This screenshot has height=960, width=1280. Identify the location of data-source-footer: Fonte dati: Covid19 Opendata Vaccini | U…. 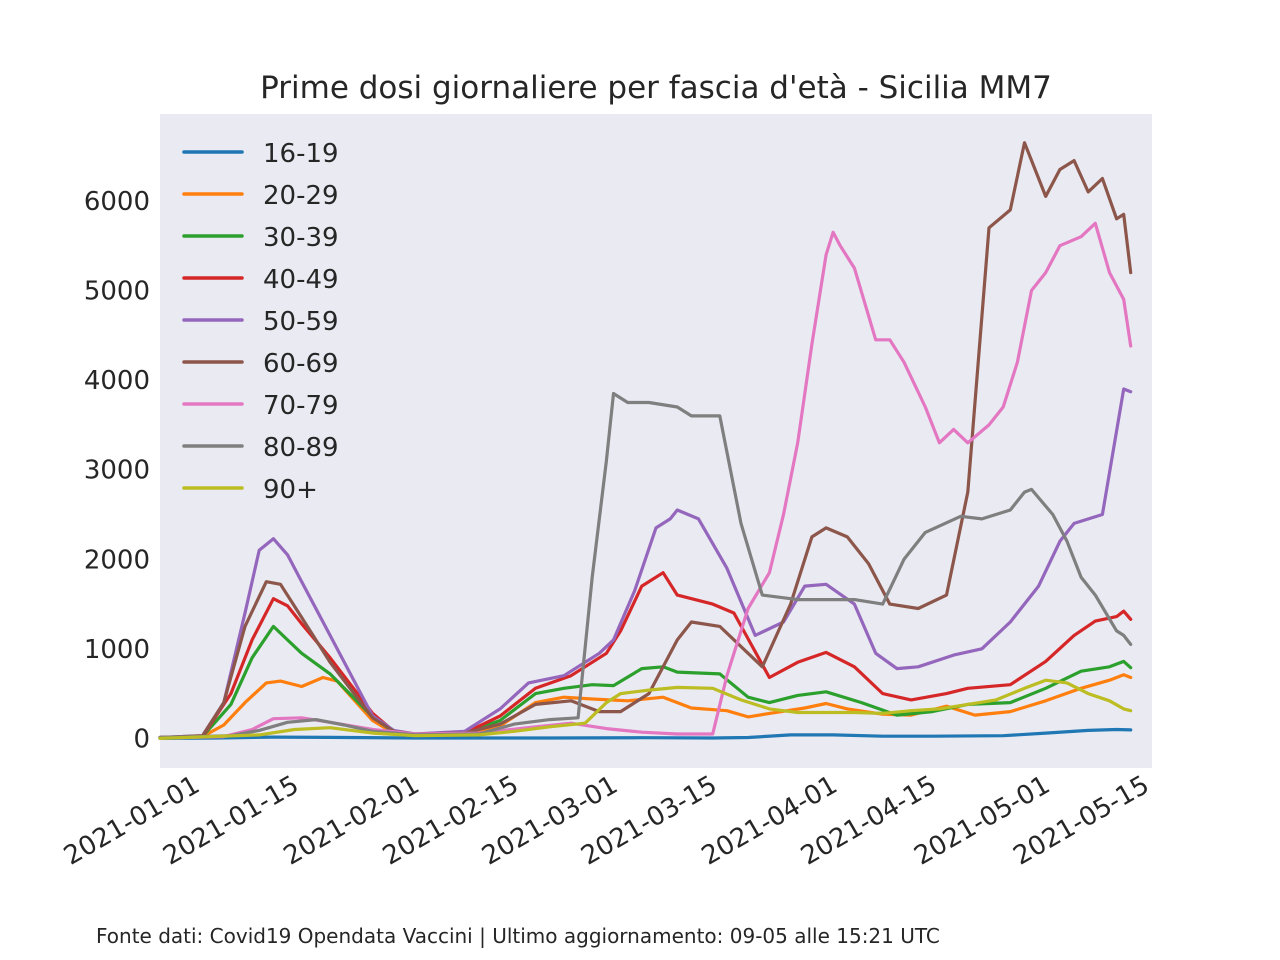
(518, 936).